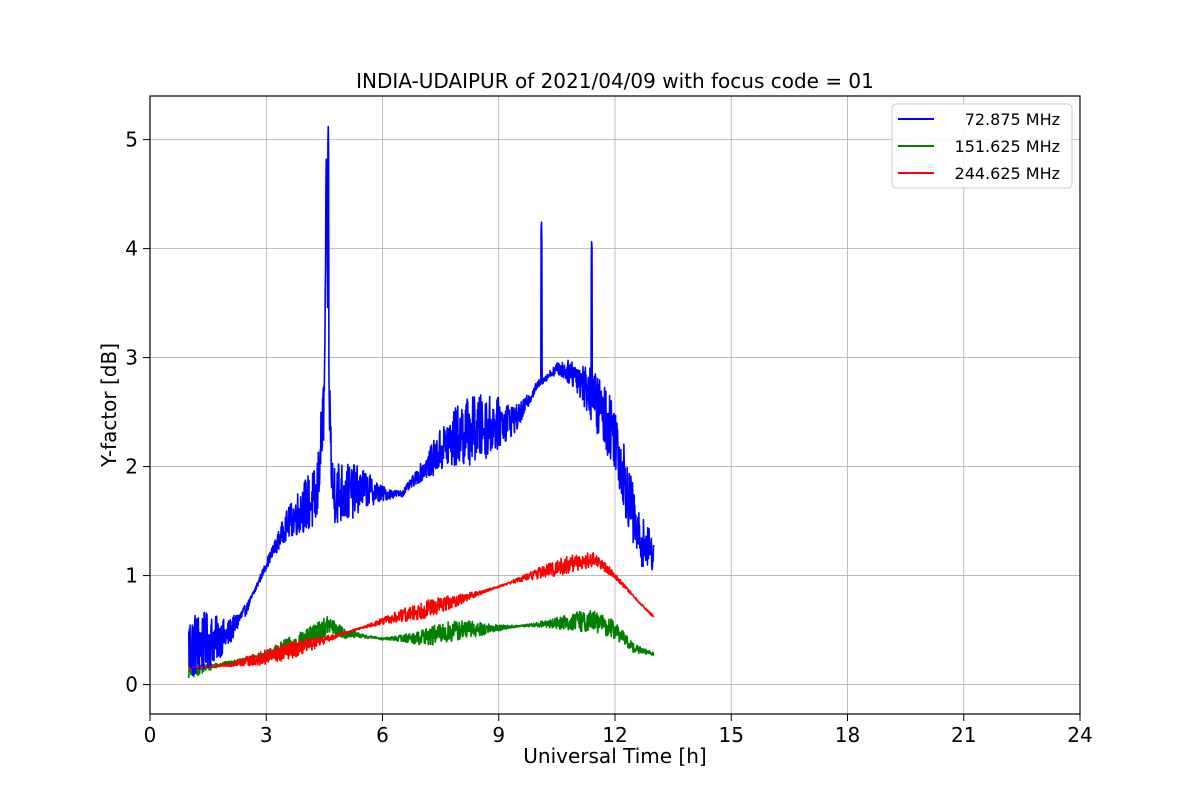  Describe the element at coordinates (1012, 119) in the screenshot. I see `legend-label: 72.875 MHz` at that location.